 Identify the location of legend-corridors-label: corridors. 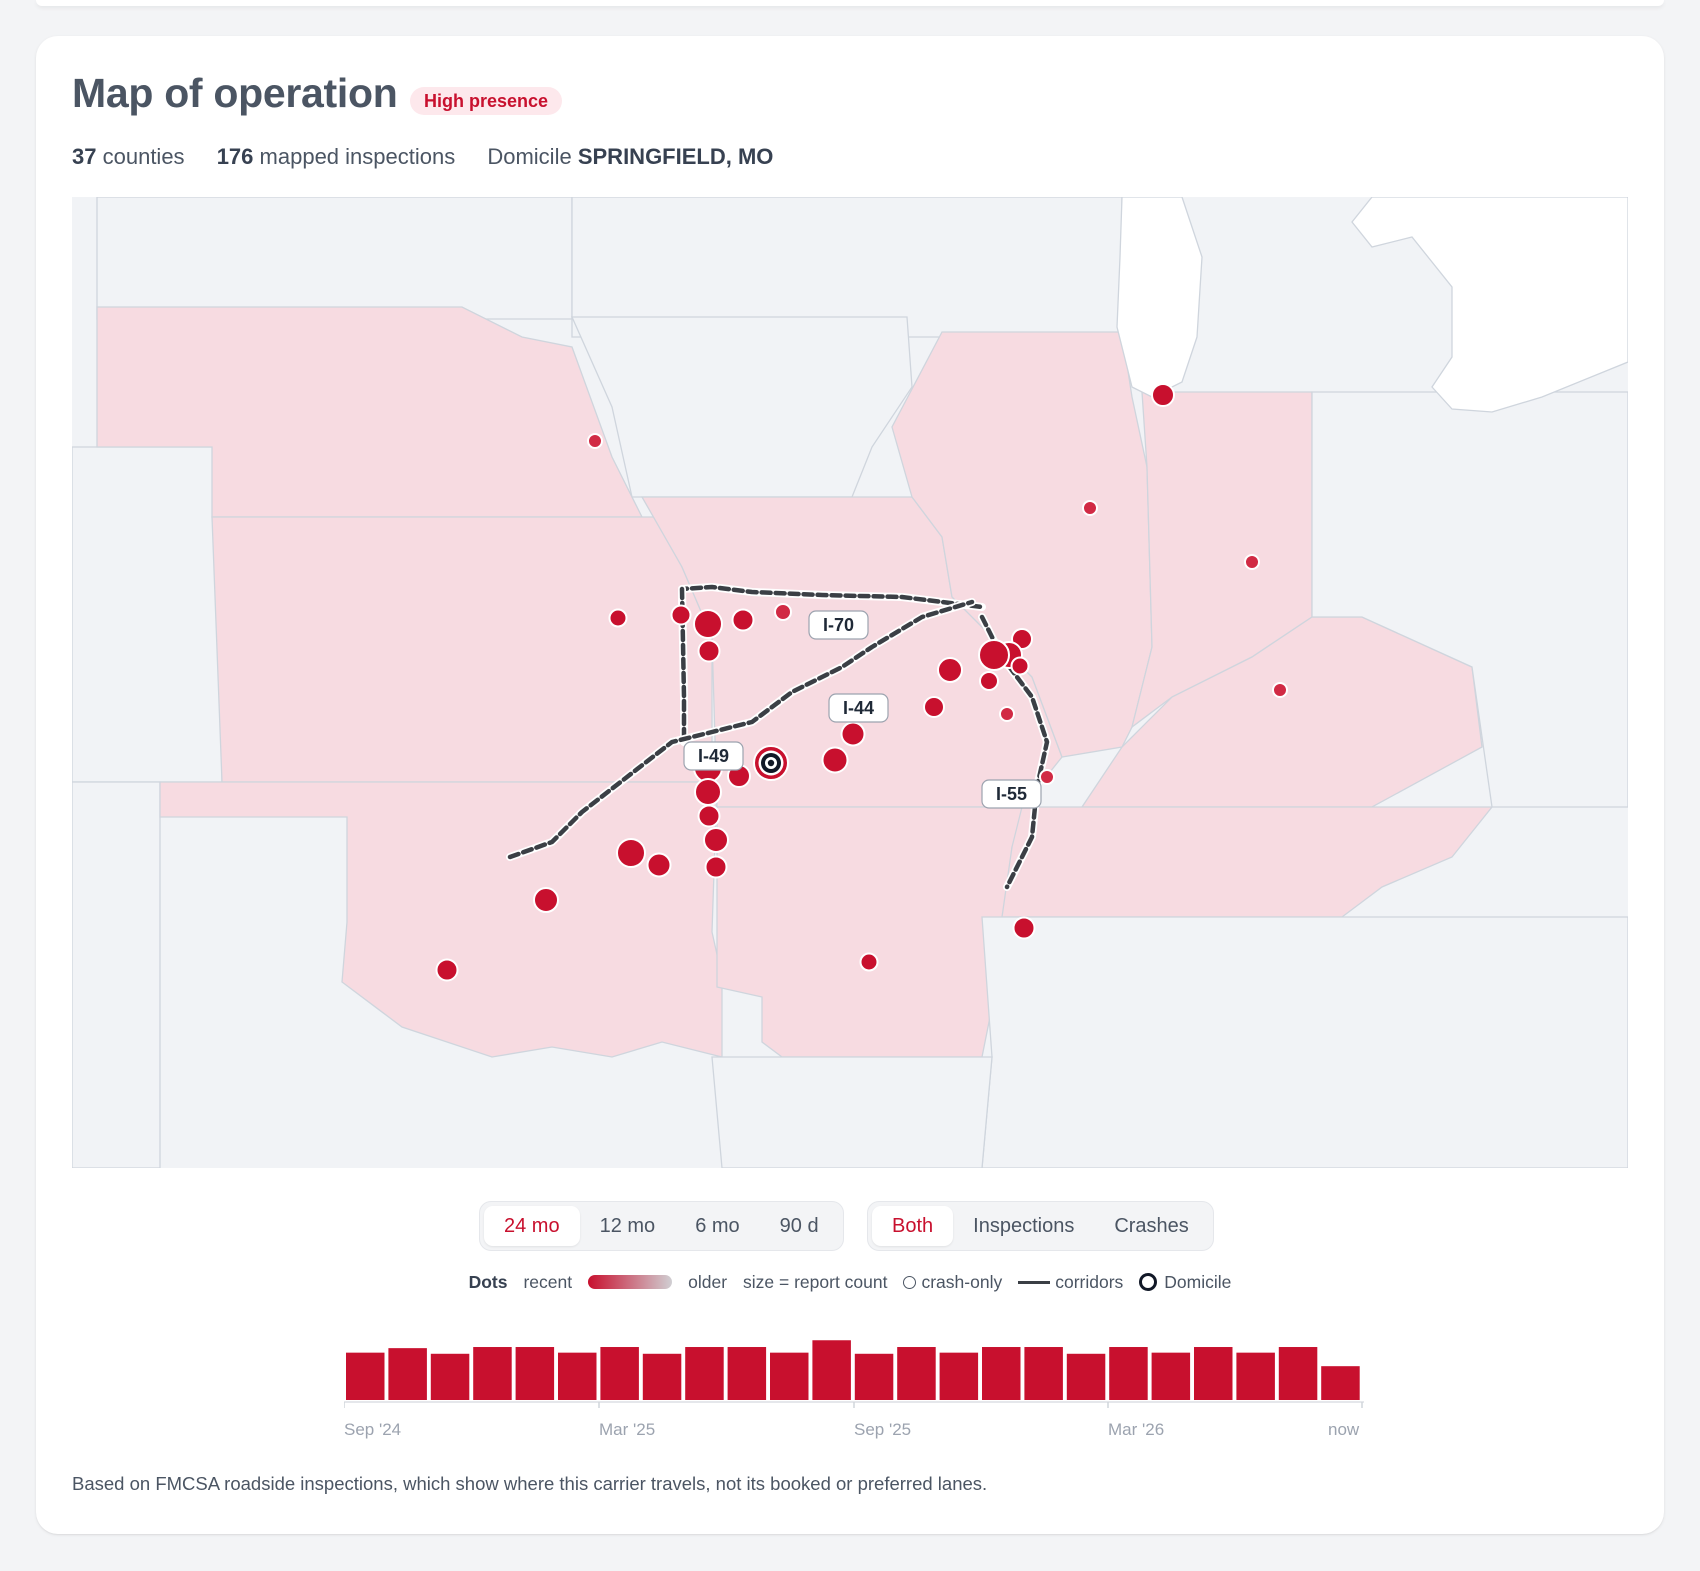
(1089, 1281).